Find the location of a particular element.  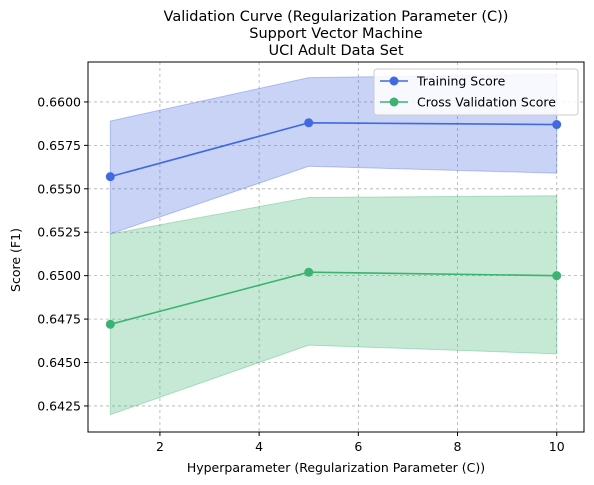

y-tick-label: 0.6600 is located at coordinates (59, 101).